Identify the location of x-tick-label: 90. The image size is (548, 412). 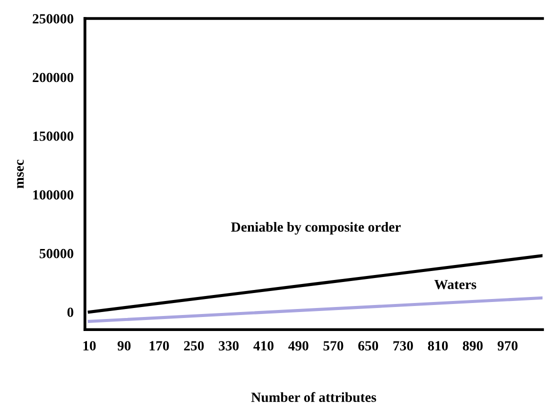
(124, 345).